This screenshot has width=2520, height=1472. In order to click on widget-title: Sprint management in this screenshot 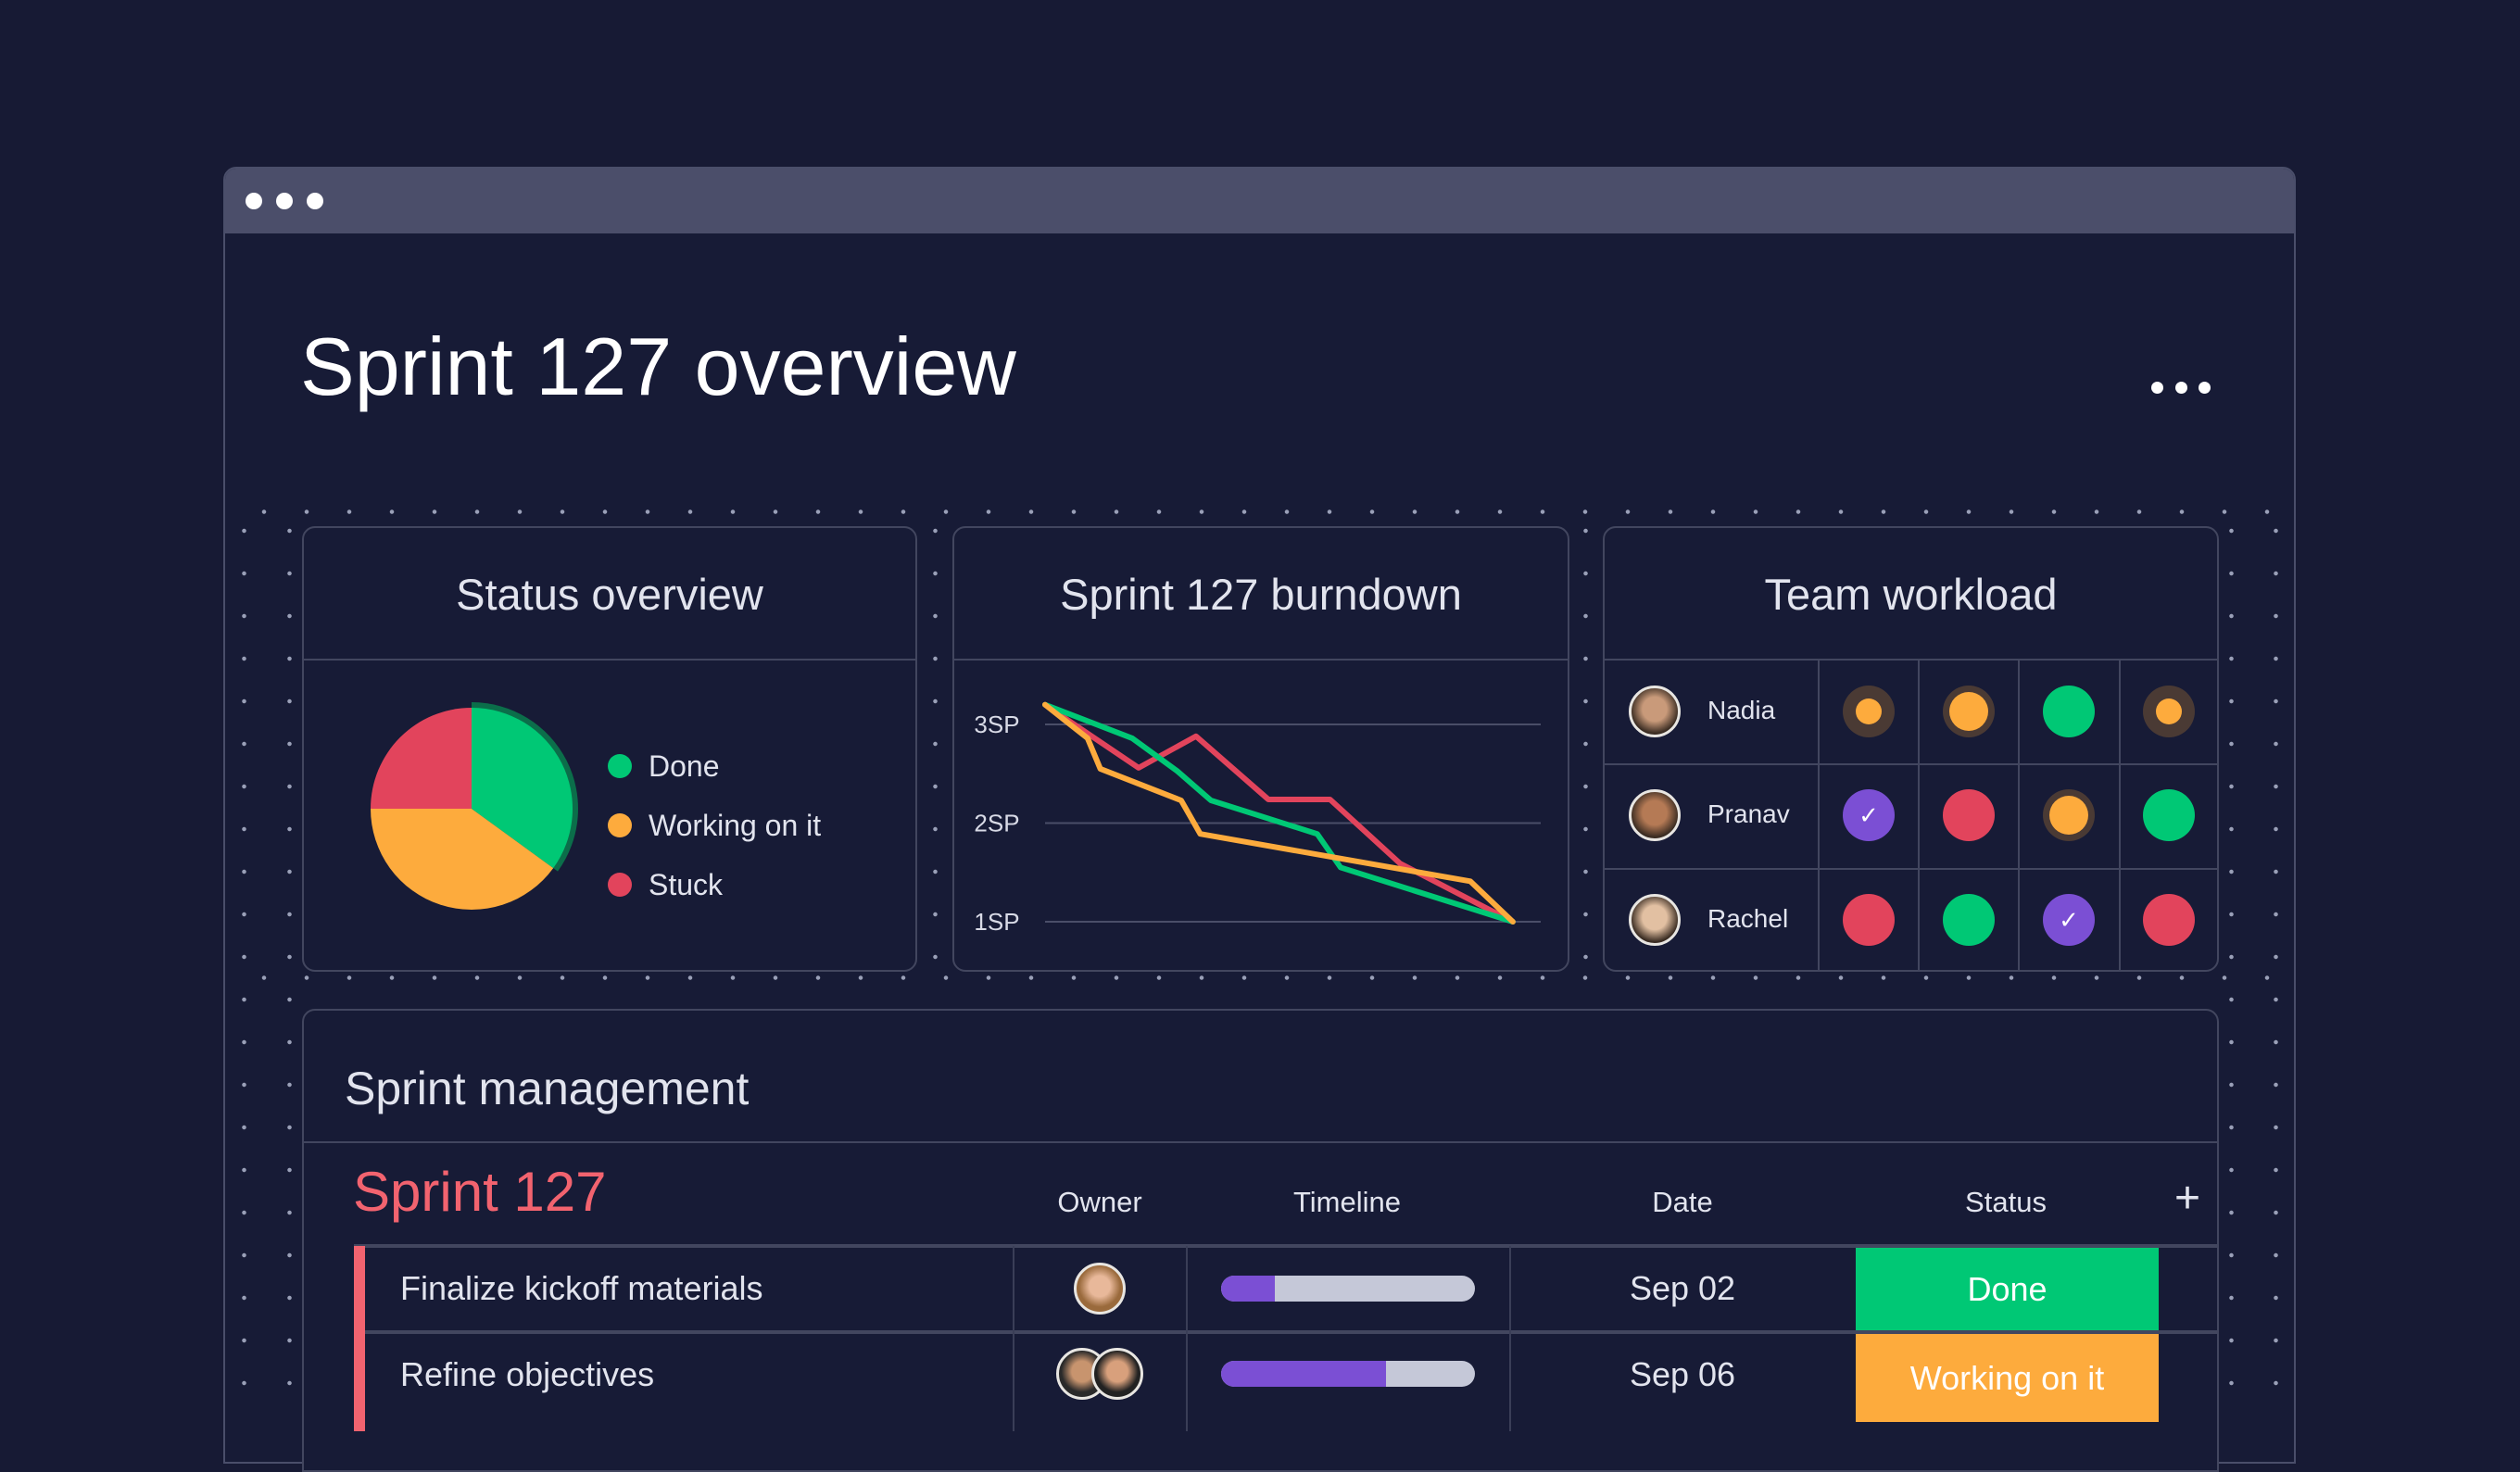, I will do `click(547, 1088)`.